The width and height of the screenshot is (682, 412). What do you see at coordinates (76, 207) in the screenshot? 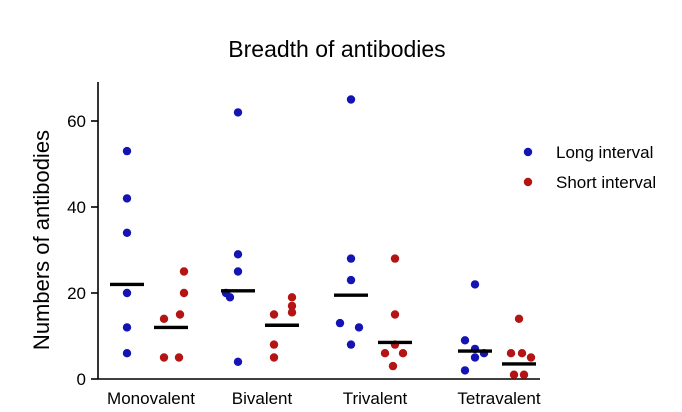
I see `y-tick-label: 40` at bounding box center [76, 207].